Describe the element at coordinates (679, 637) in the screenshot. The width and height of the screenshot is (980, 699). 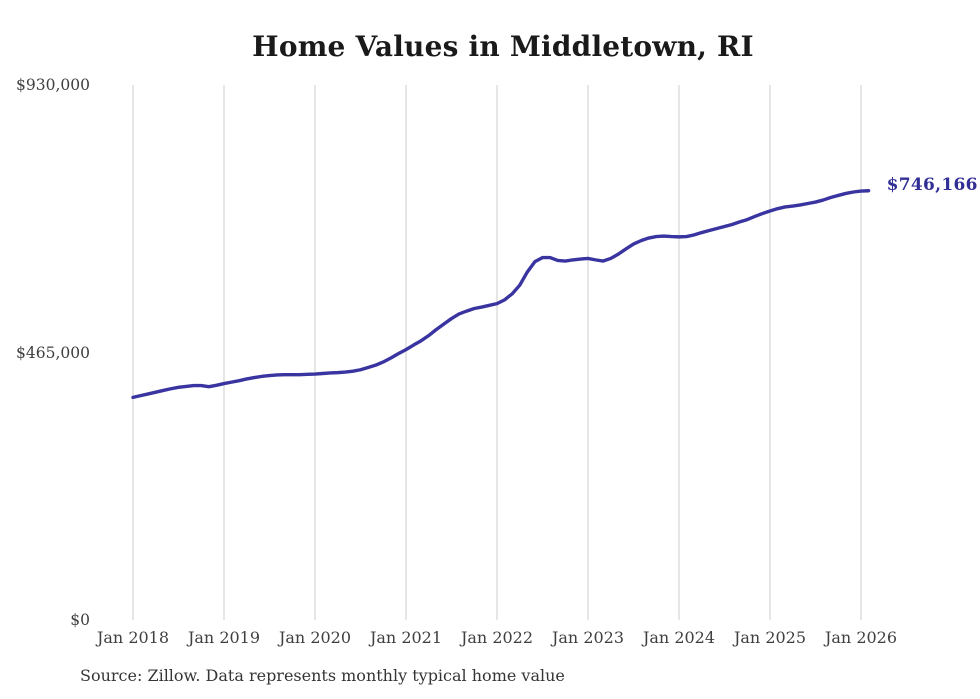
I see `x-tick-label: Jan 2024` at that location.